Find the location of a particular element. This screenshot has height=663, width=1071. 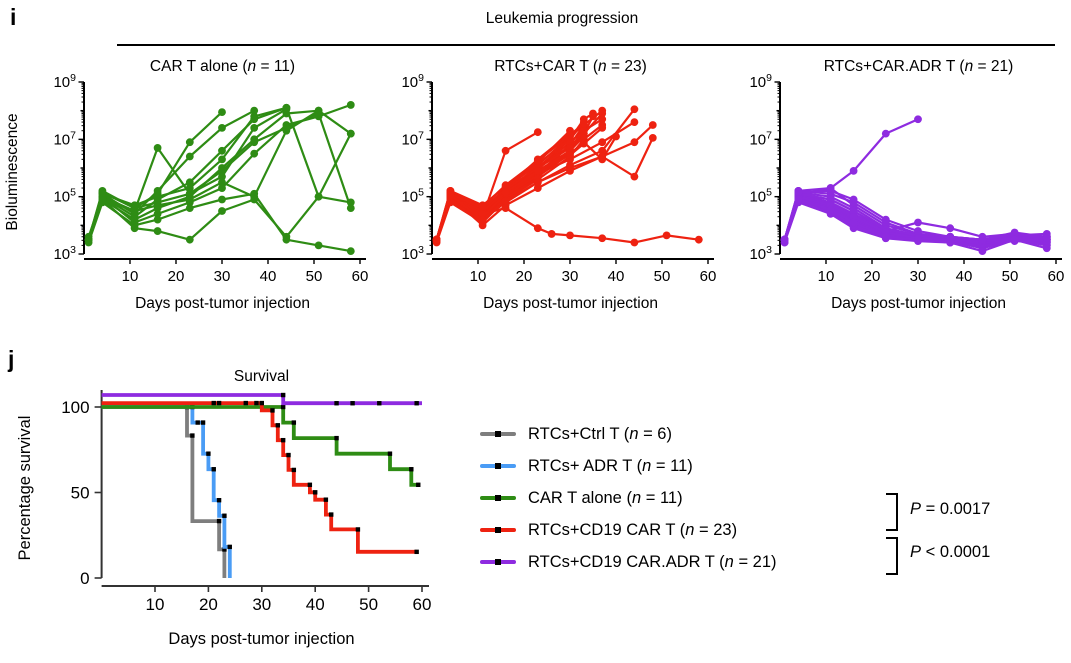

legend-label: CAR T alone (n = 11) is located at coordinates (605, 497).